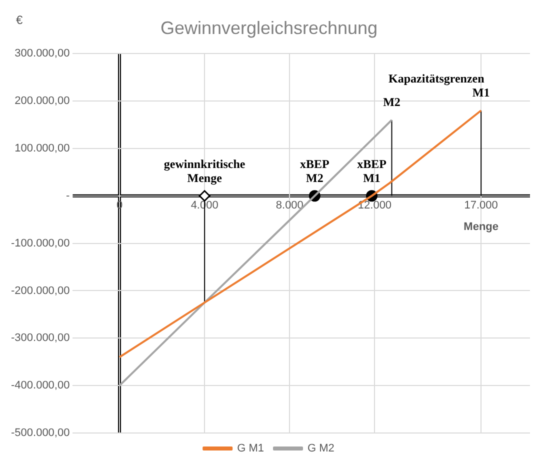 This screenshot has height=472, width=546. What do you see at coordinates (290, 206) in the screenshot?
I see `x-tick-label: 8.000` at bounding box center [290, 206].